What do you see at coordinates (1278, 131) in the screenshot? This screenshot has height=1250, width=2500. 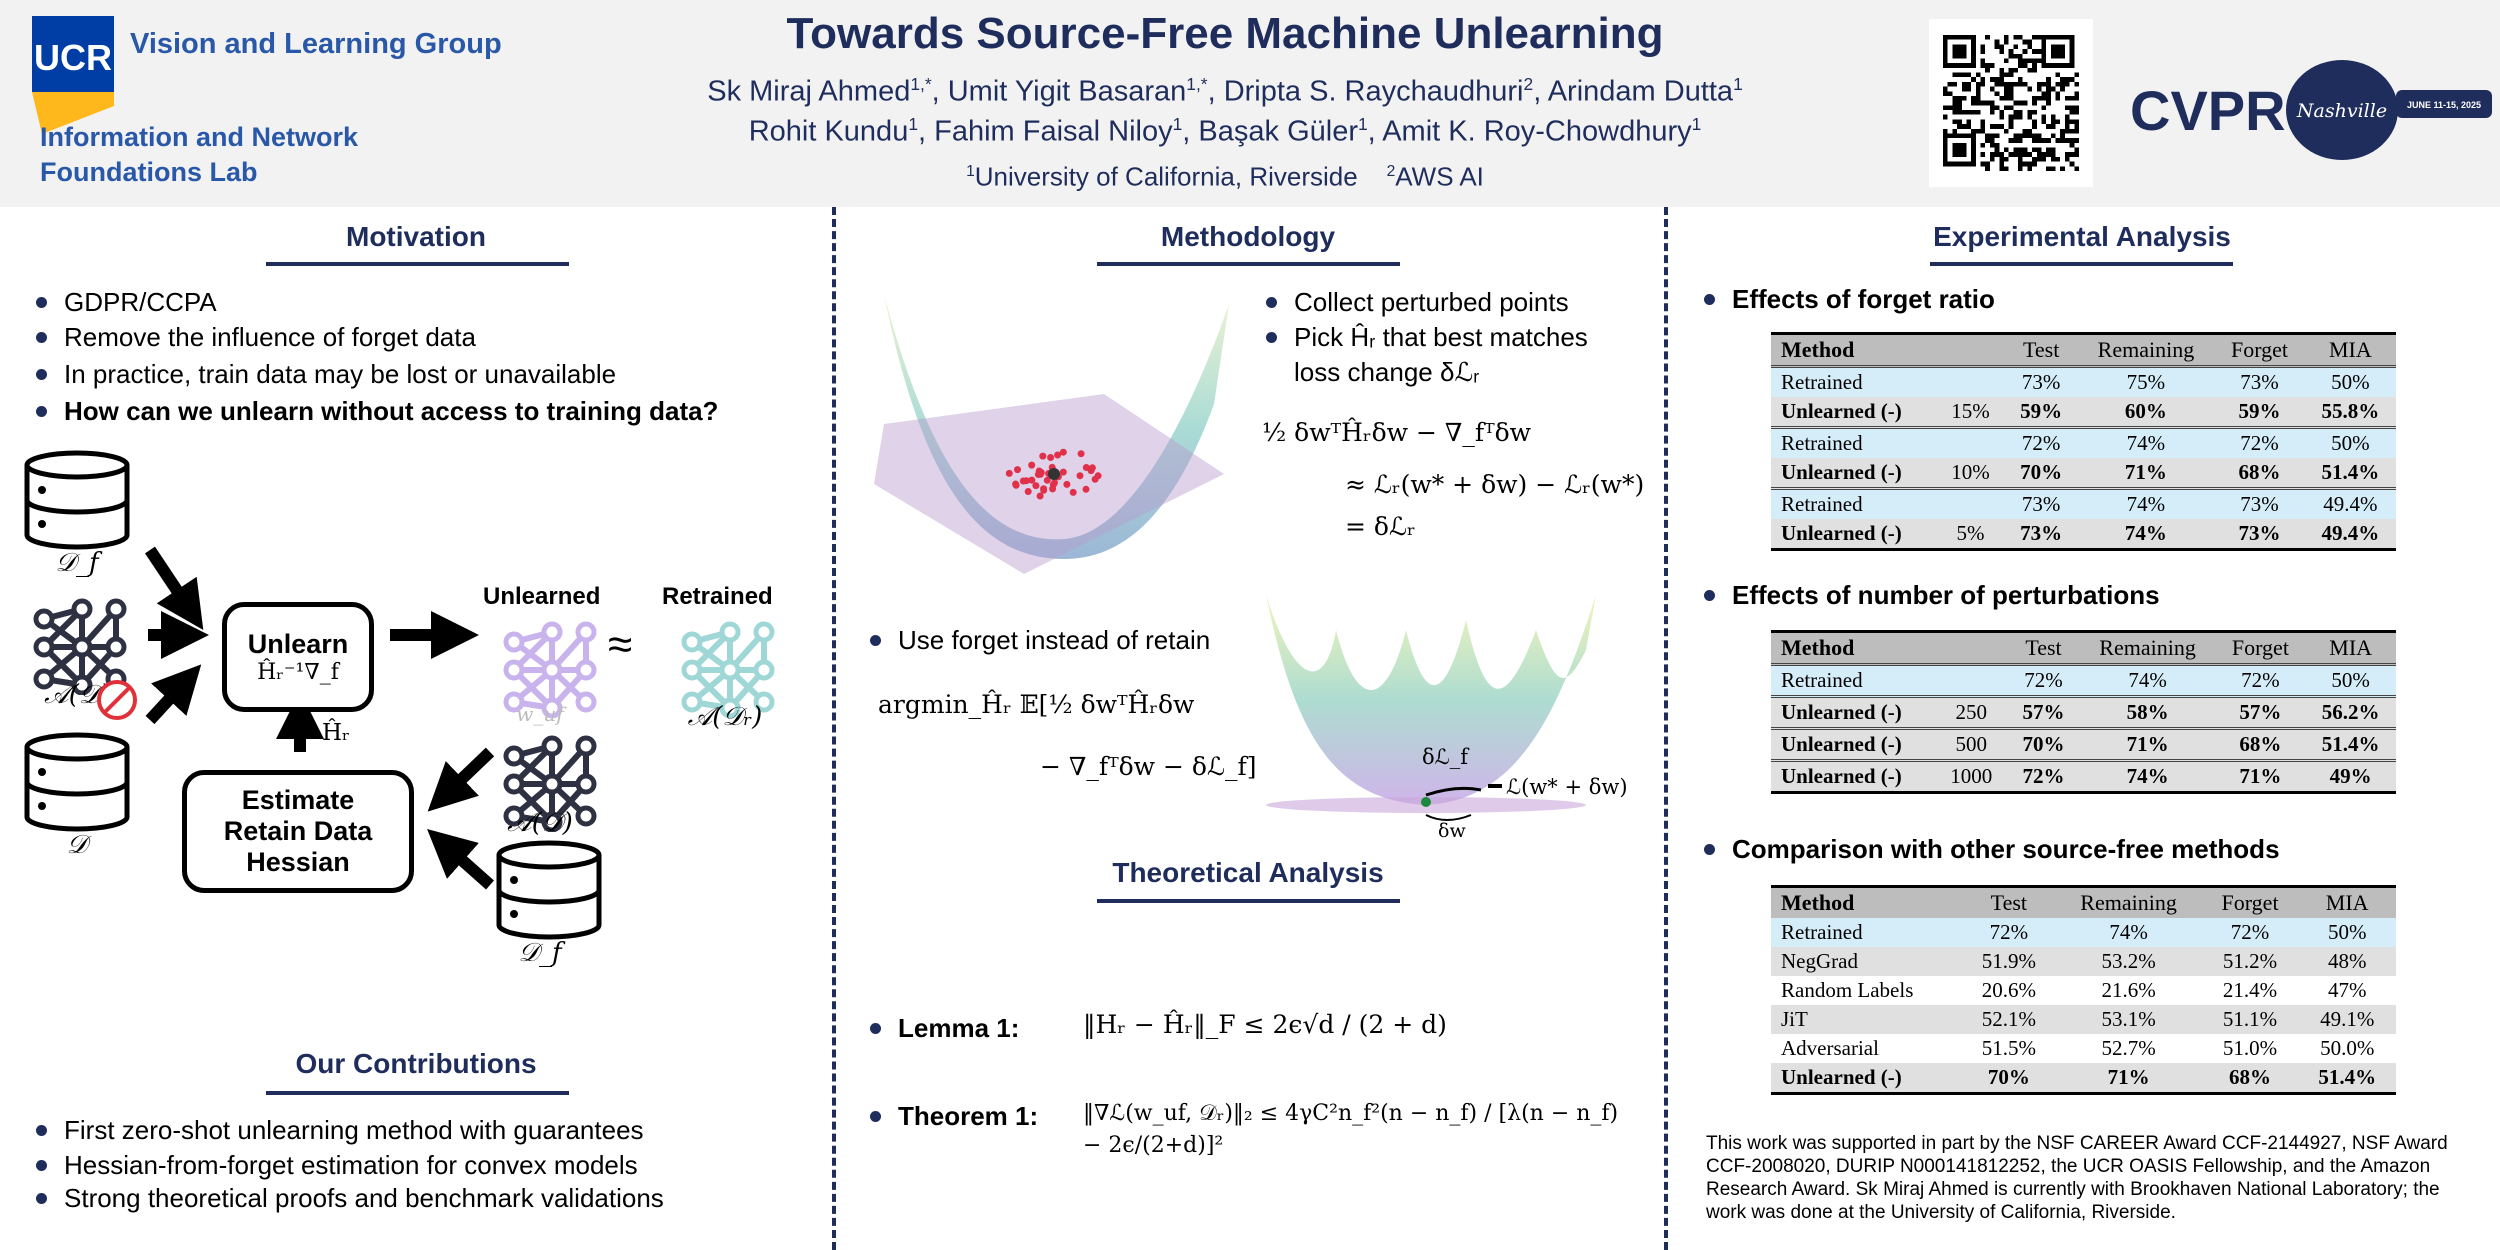 I see `author-name: Başak Güler` at bounding box center [1278, 131].